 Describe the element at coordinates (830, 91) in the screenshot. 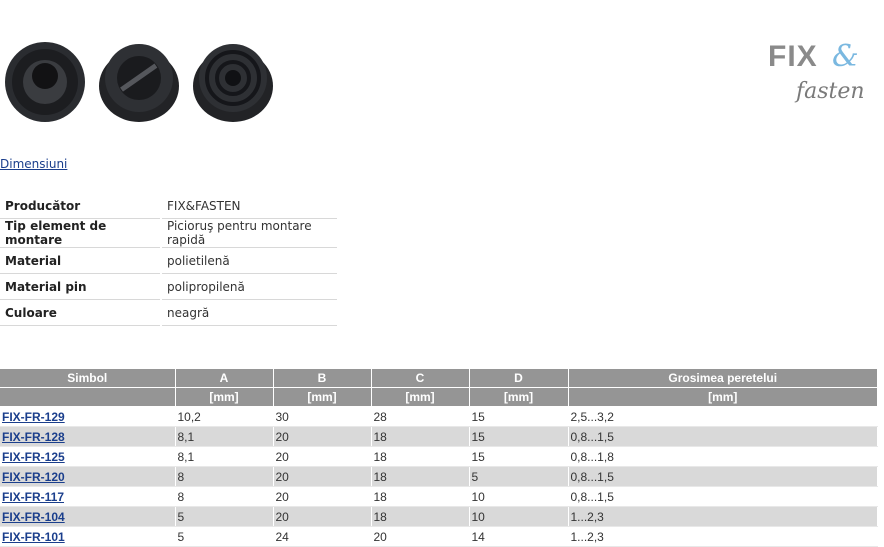

I see `logo-script: fasten` at that location.